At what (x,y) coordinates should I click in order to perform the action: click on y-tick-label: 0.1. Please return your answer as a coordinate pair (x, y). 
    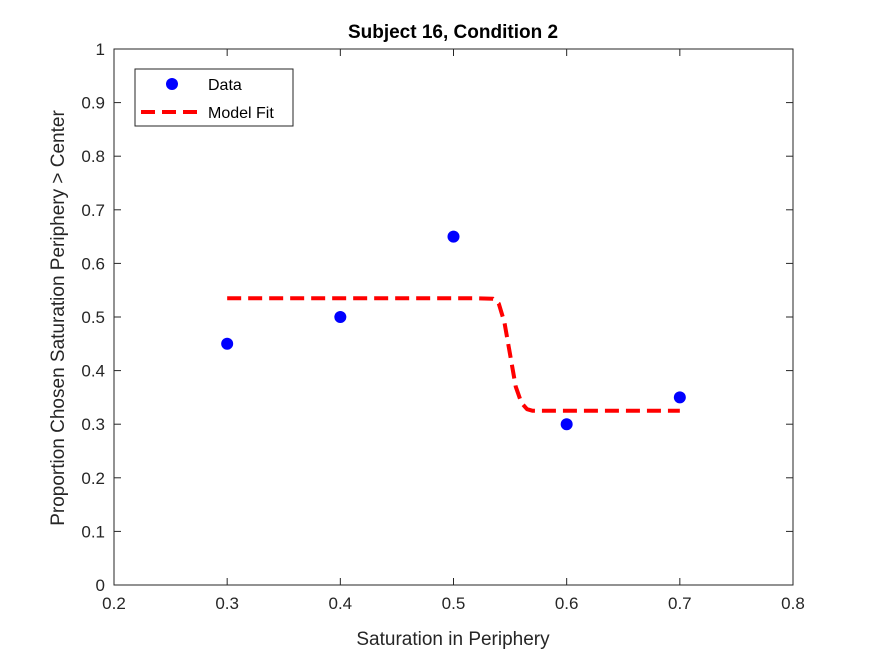
    Looking at the image, I should click on (93, 531).